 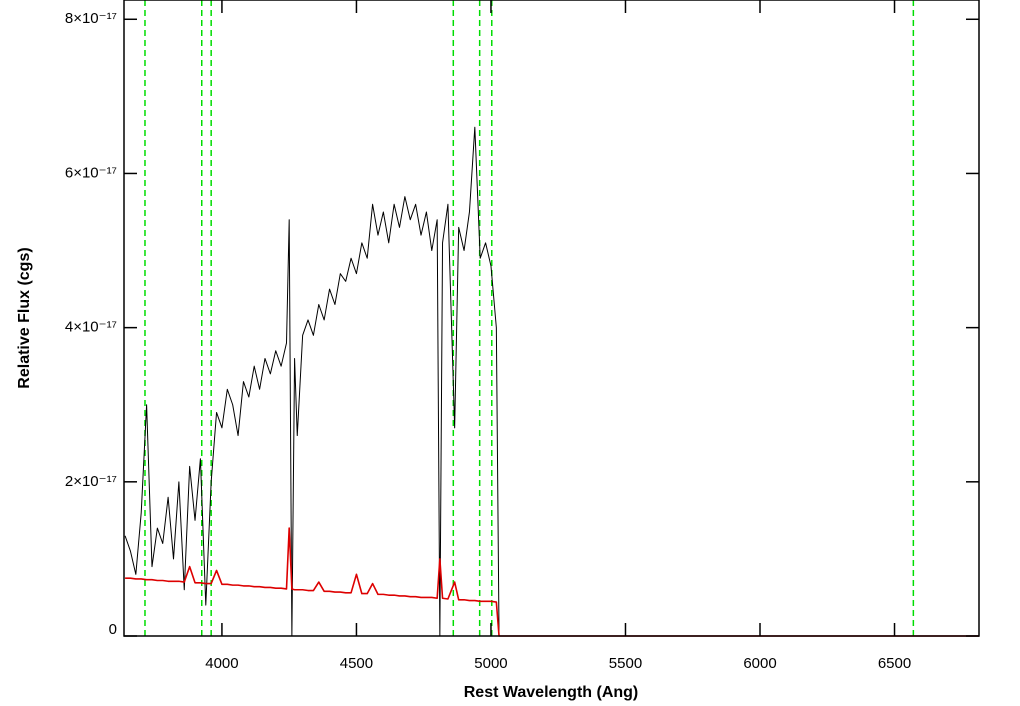 What do you see at coordinates (759, 663) in the screenshot?
I see `x-tick-label: 6000` at bounding box center [759, 663].